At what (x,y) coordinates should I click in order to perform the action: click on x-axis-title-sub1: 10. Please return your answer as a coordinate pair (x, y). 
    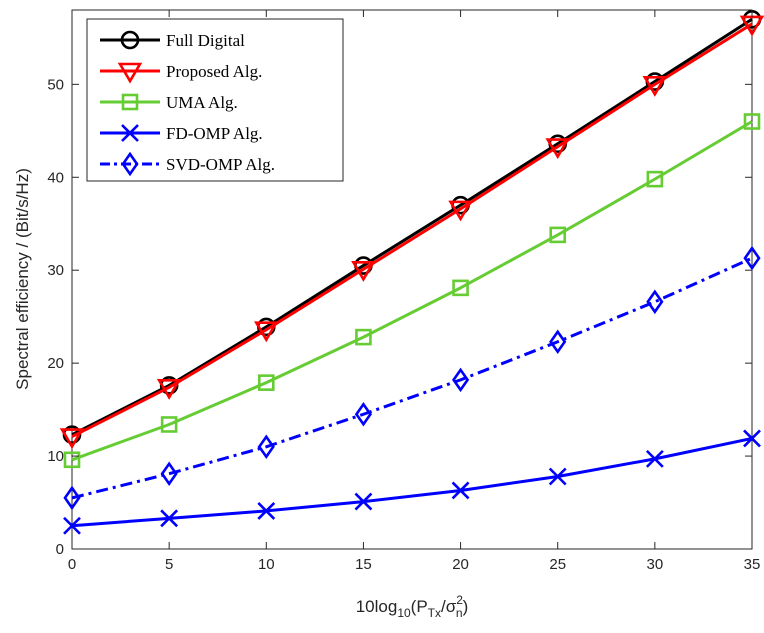
    Looking at the image, I should click on (404, 613).